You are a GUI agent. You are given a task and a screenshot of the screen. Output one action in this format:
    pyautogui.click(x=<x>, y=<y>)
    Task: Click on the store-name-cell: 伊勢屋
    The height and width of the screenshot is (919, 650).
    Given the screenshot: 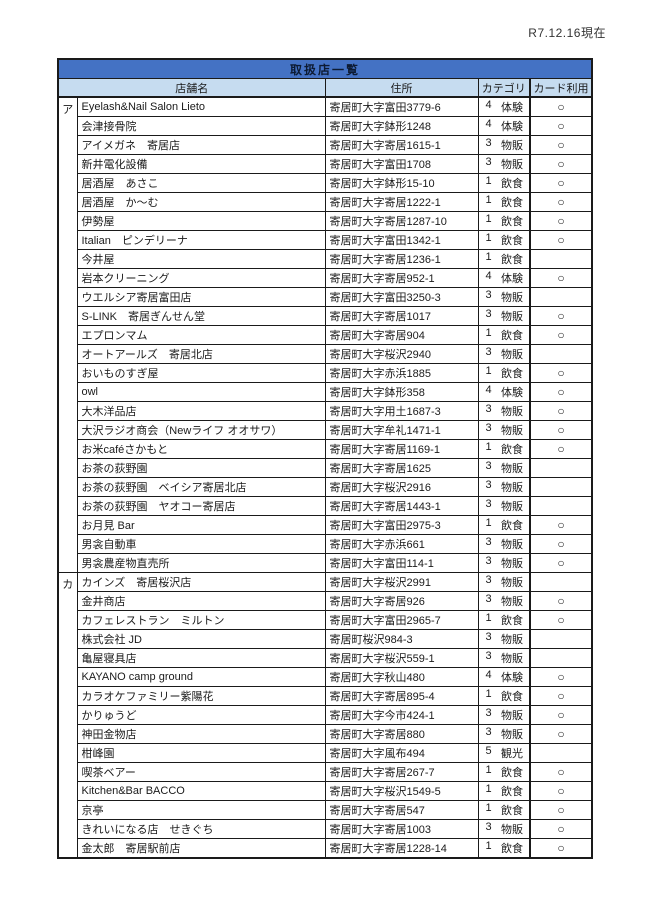 What is the action you would take?
    pyautogui.click(x=201, y=221)
    